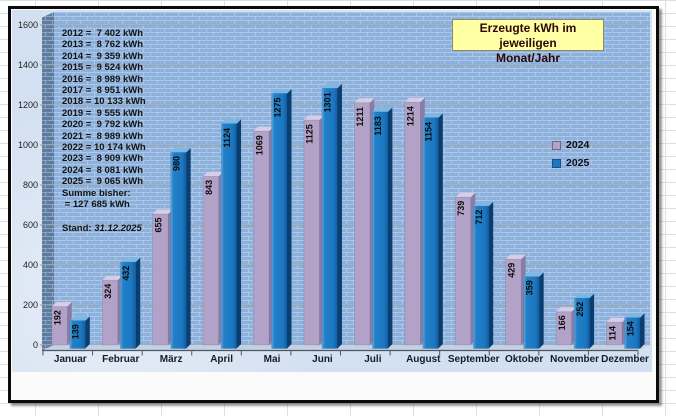  What do you see at coordinates (630, 328) in the screenshot?
I see `bar-value-label: 154` at bounding box center [630, 328].